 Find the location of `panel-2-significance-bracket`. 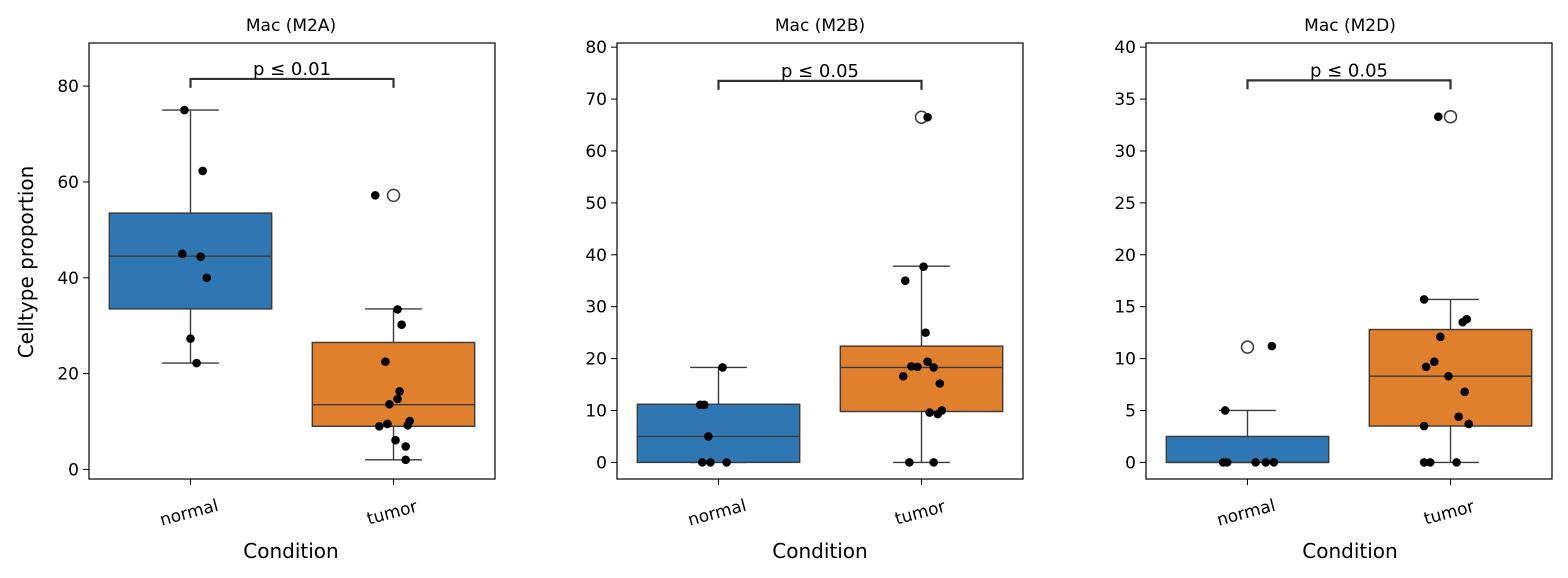

panel-2-significance-bracket is located at coordinates (820, 84).